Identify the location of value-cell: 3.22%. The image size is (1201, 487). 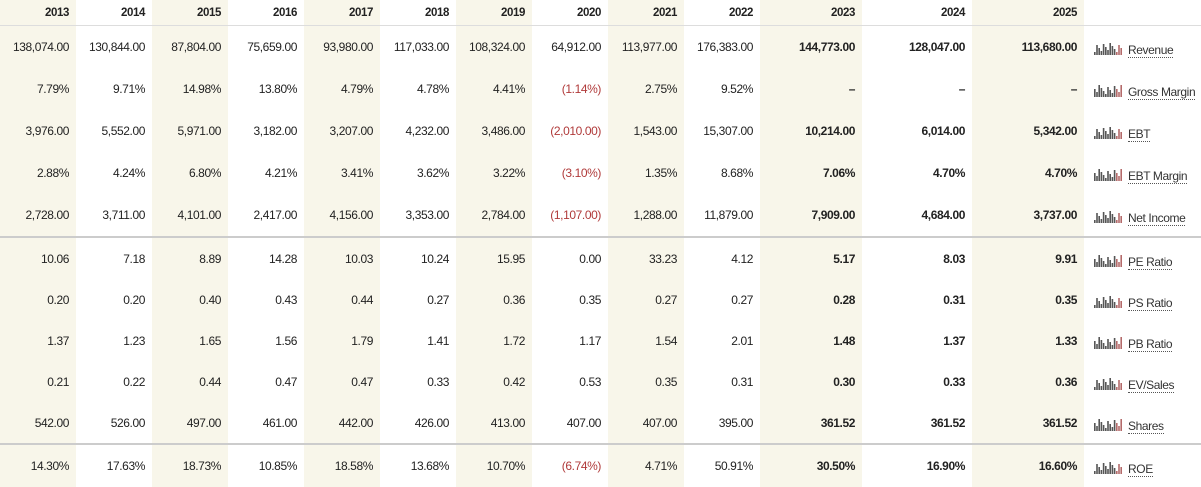
(494, 173).